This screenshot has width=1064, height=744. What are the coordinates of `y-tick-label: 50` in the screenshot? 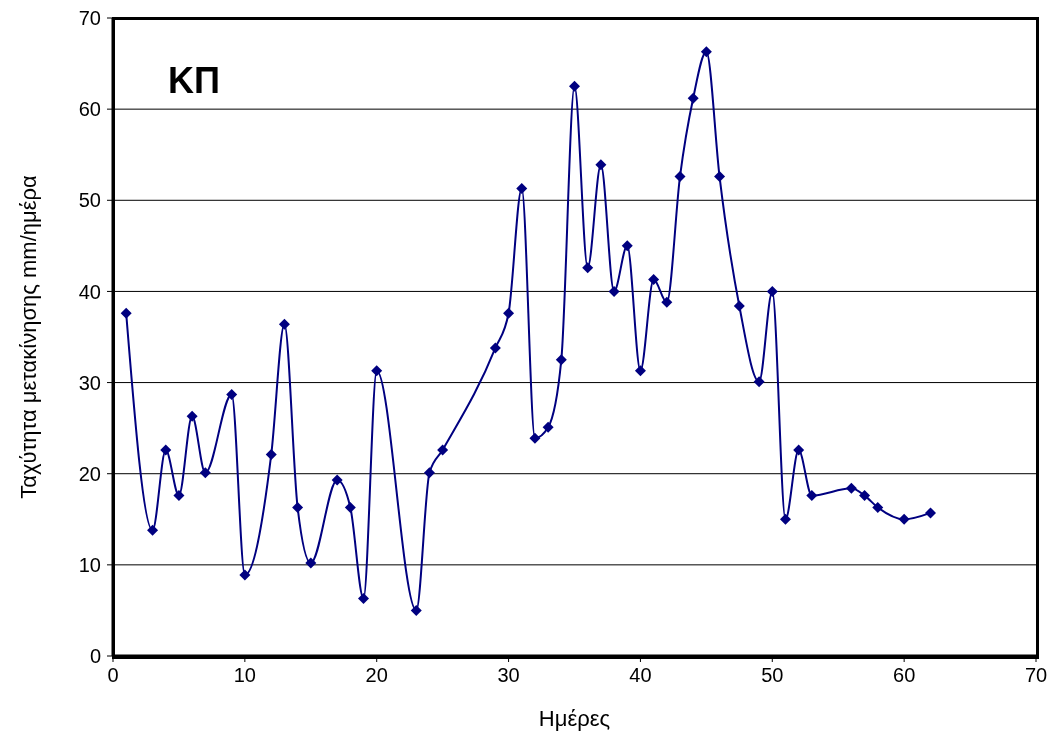 It's located at (89, 200).